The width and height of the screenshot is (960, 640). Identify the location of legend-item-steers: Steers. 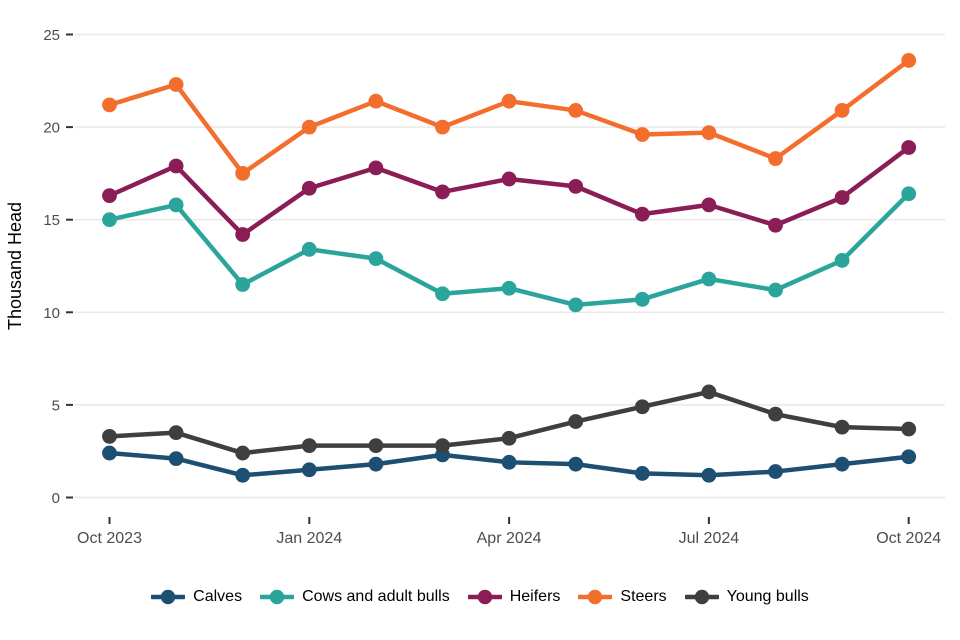
(622, 597).